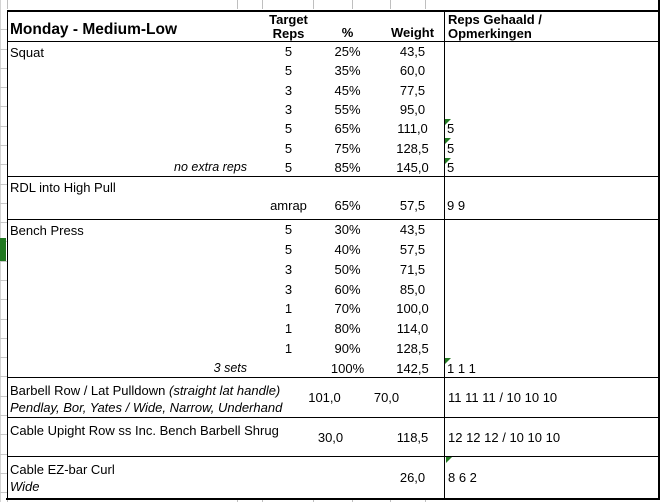  What do you see at coordinates (551, 397) in the screenshot?
I see `result-cell: 11 11 11 / 10 10 10` at bounding box center [551, 397].